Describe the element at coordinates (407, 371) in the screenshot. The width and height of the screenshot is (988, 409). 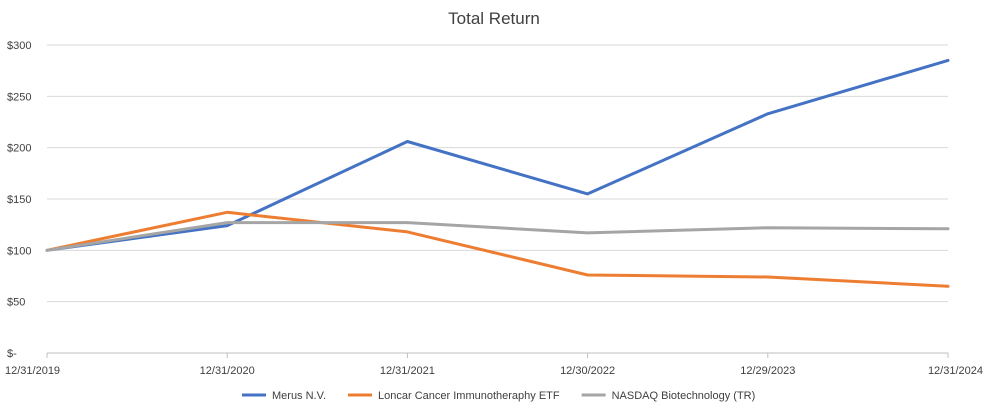
I see `x-tick-label: 12/31/2021` at that location.